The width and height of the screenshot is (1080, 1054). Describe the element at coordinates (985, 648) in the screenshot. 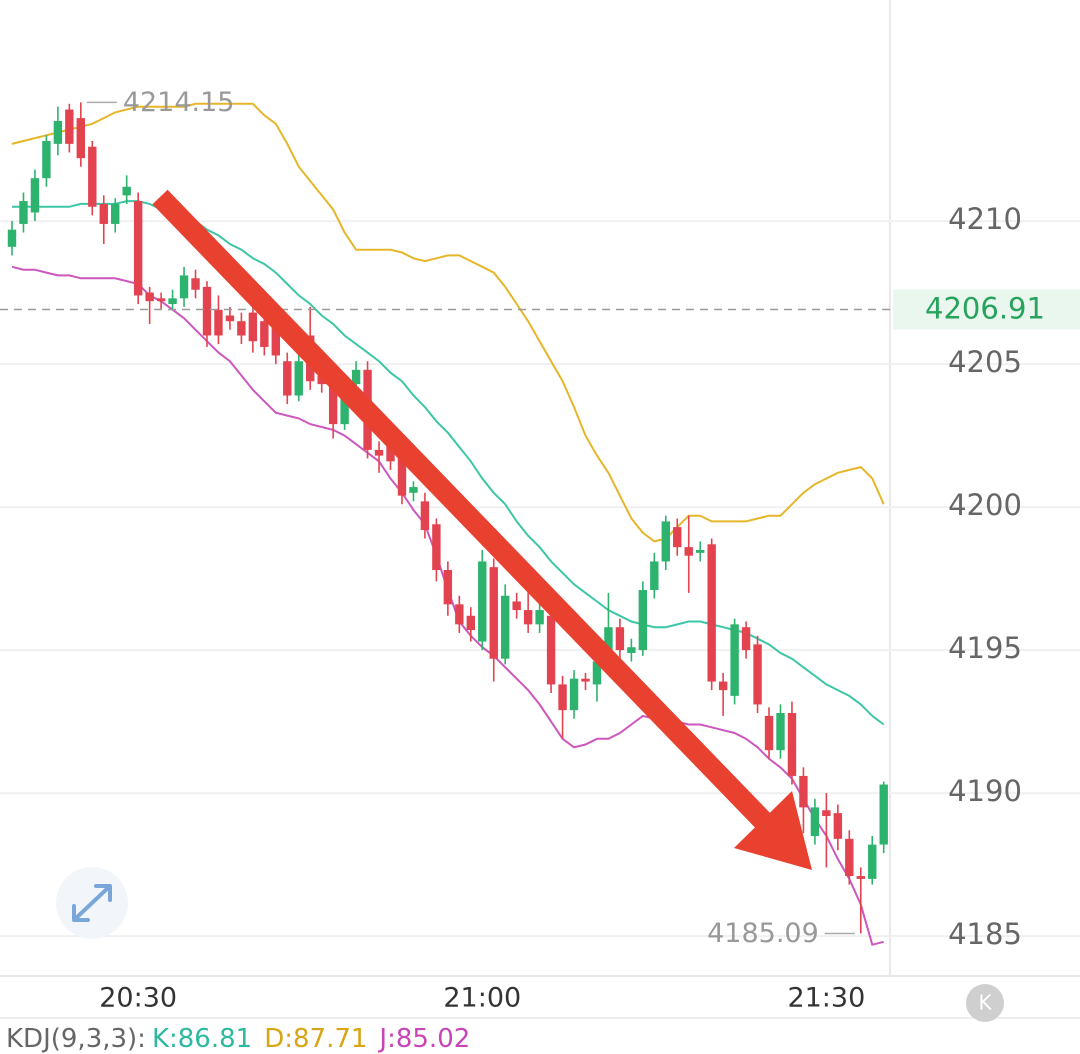

I see `y-tick-label: 4195` at that location.